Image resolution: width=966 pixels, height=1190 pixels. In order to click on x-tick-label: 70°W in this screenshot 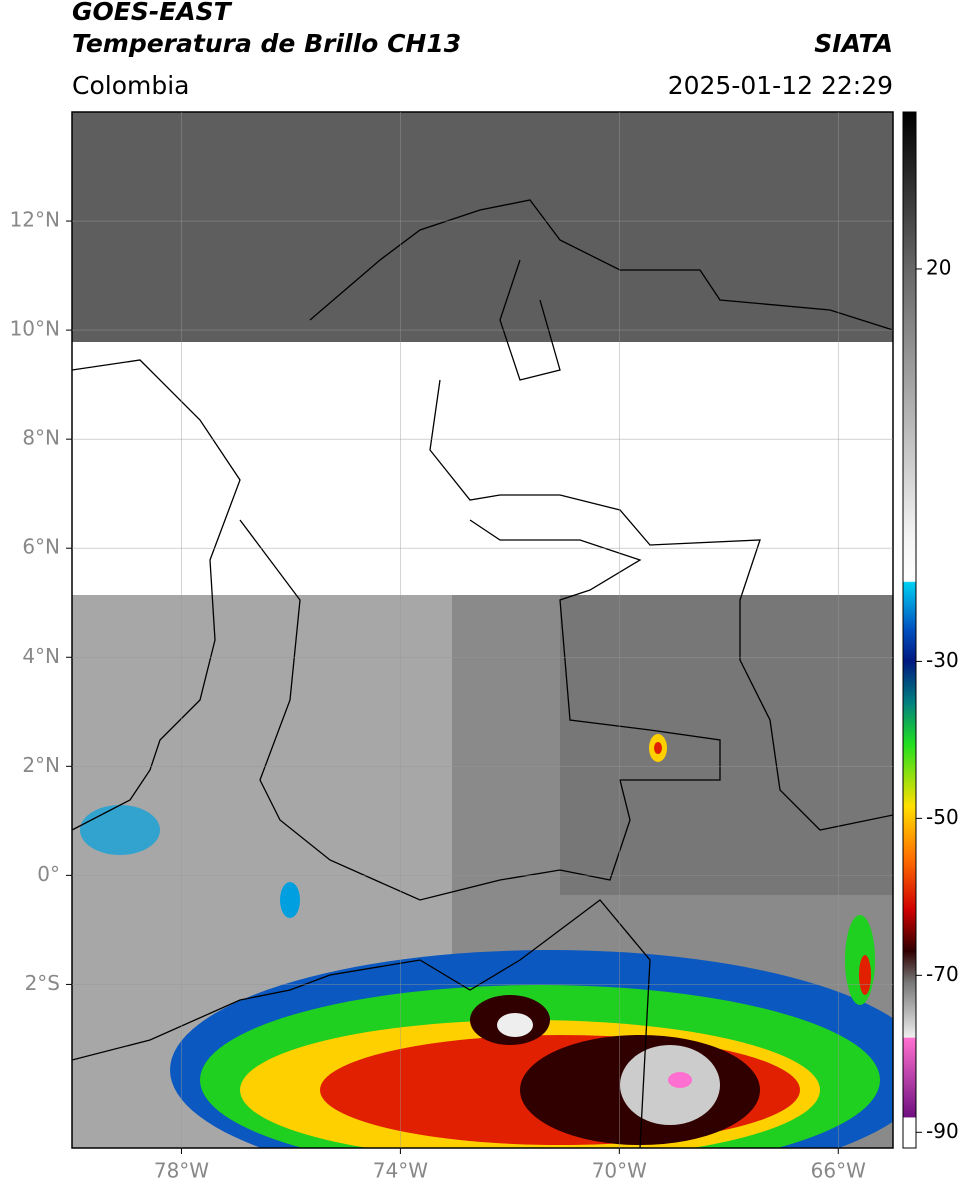, I will do `click(619, 1171)`.